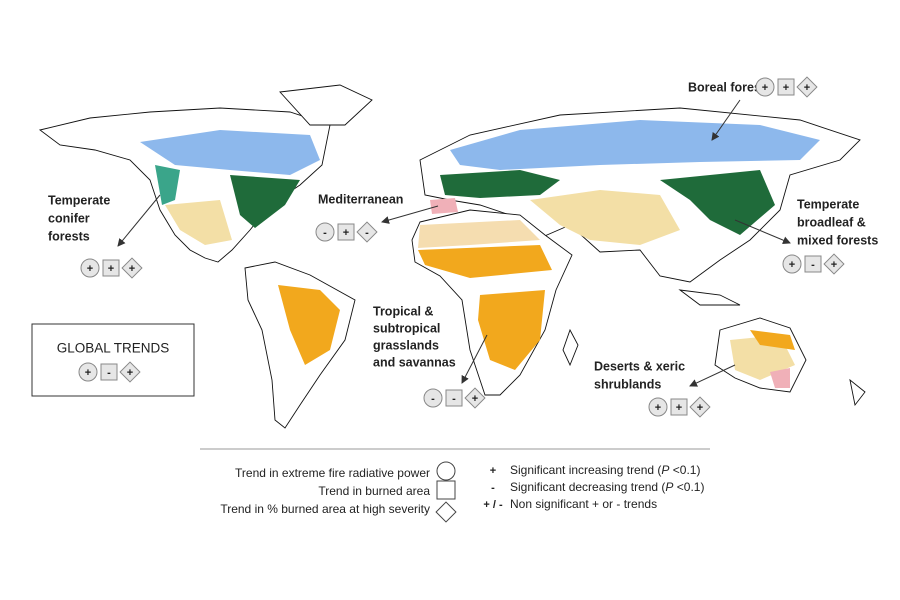 The width and height of the screenshot is (900, 600). What do you see at coordinates (446, 471) in the screenshot?
I see `legend-circle` at bounding box center [446, 471].